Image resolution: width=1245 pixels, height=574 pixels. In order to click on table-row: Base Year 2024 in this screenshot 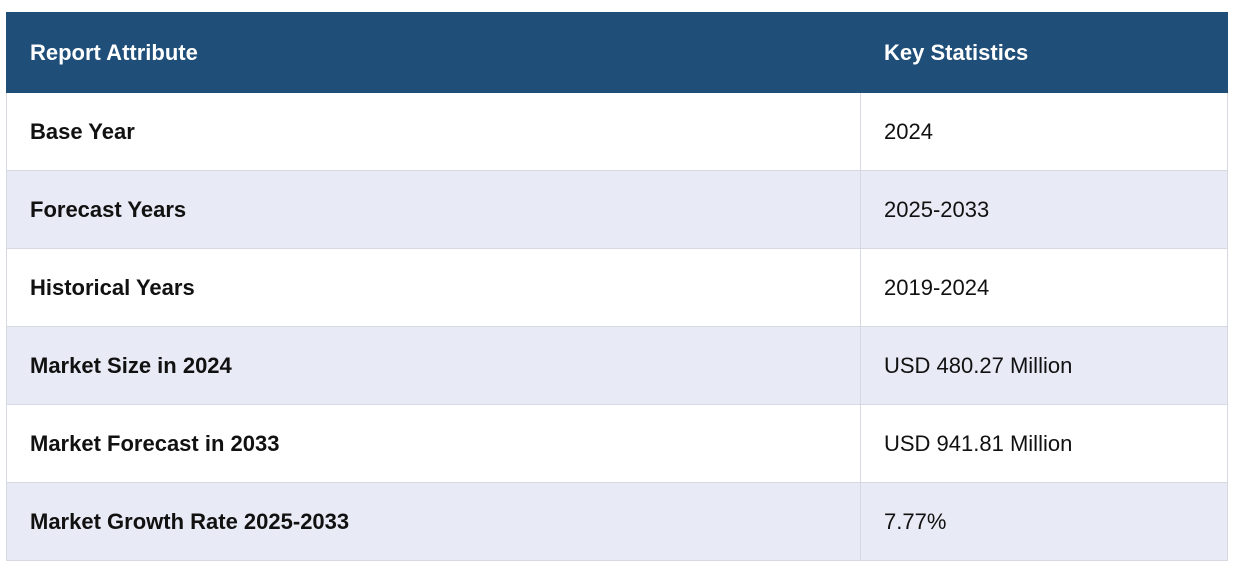, I will do `click(617, 131)`.